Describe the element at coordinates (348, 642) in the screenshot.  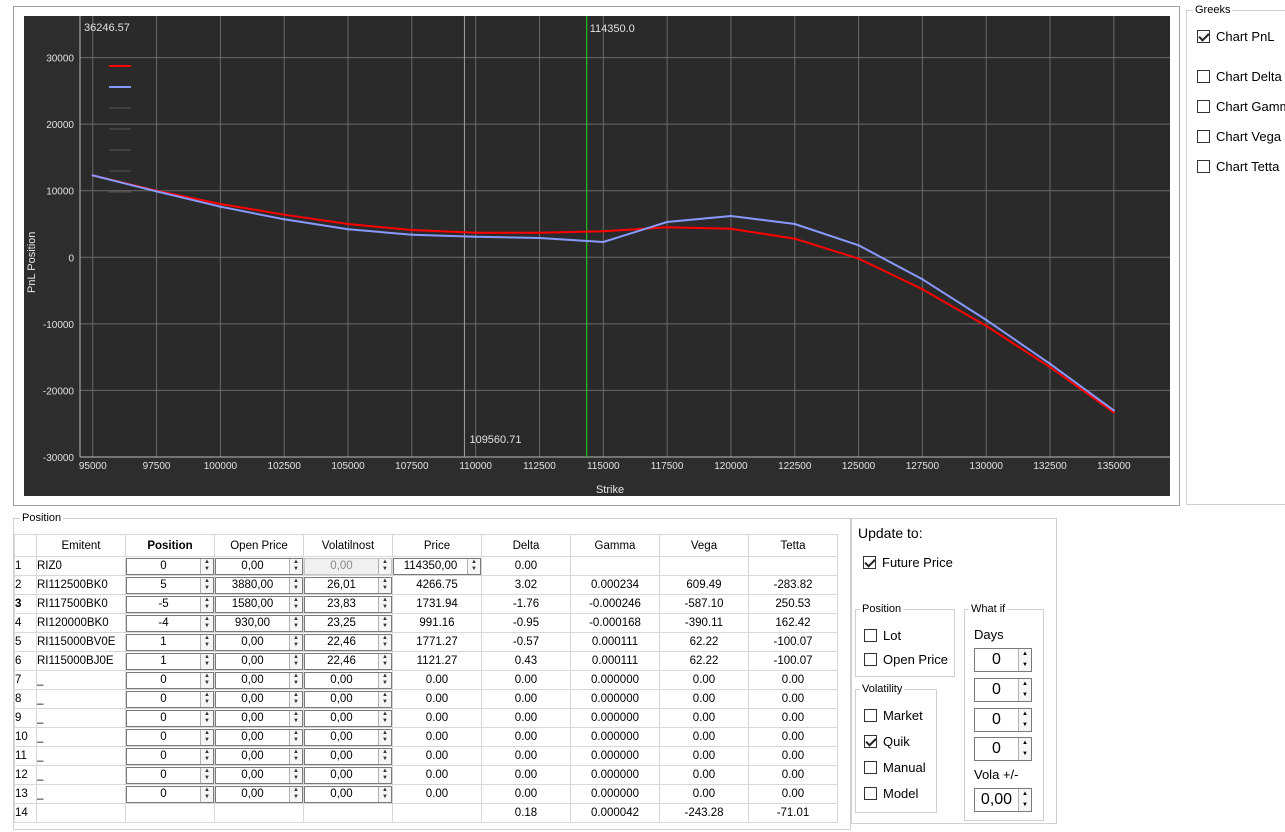
I see `volatilnost-cell: 22,46 ▲ ▼` at that location.